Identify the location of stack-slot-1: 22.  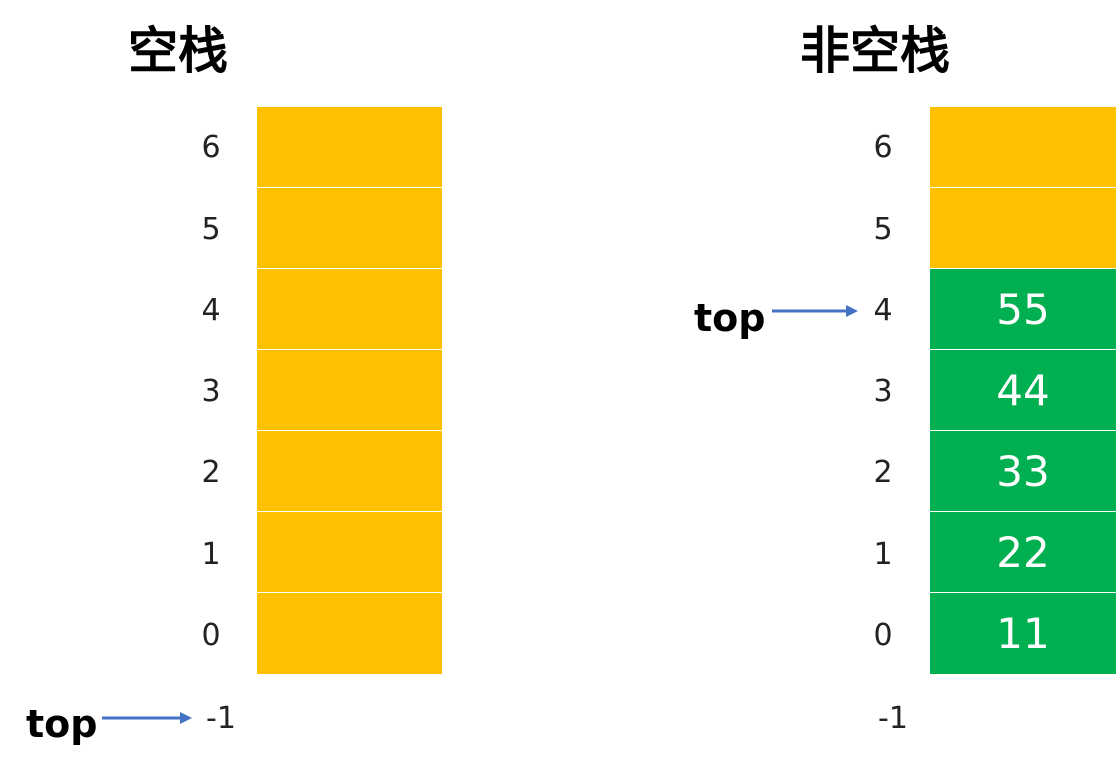
(1023, 552).